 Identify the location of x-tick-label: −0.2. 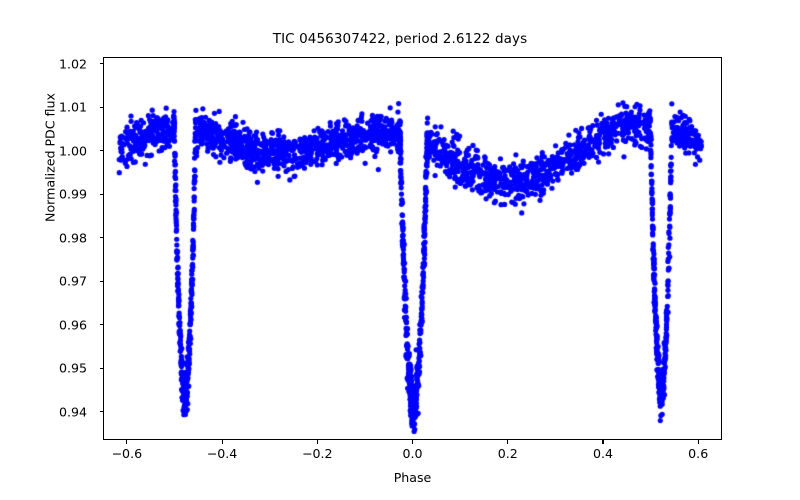
(317, 453).